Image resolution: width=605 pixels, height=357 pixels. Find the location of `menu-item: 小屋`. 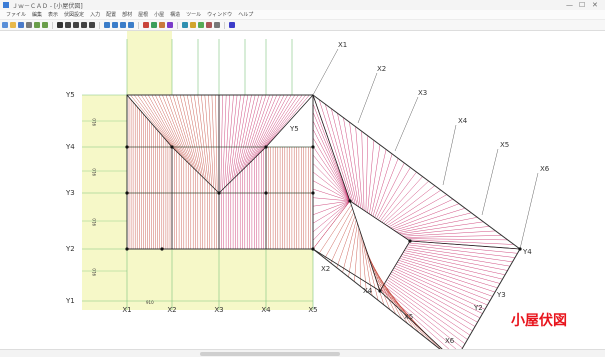

menu-item: 小屋 is located at coordinates (159, 15).